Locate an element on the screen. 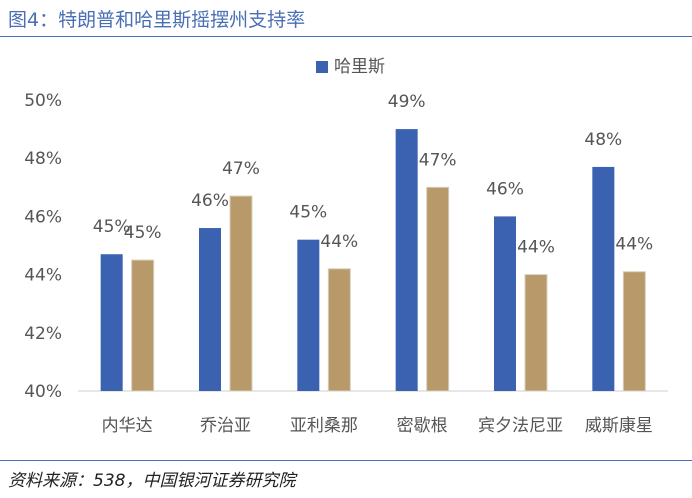  legend-label: 哈里斯 is located at coordinates (359, 67).